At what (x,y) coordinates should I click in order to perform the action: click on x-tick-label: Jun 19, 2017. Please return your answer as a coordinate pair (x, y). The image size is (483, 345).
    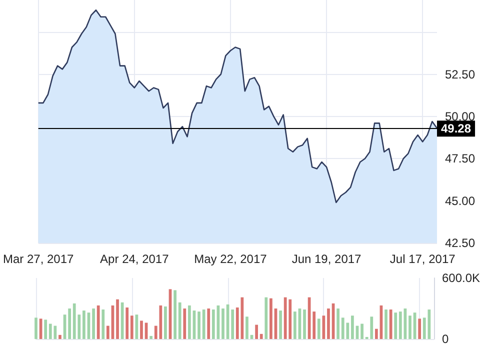
    Looking at the image, I should click on (327, 259).